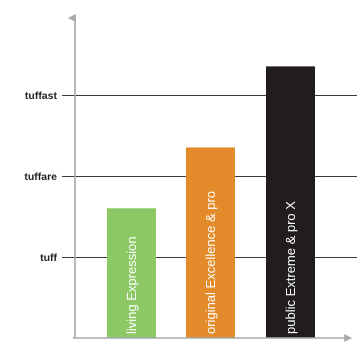  I want to click on y-tick-label: tuffare, so click(40, 177).